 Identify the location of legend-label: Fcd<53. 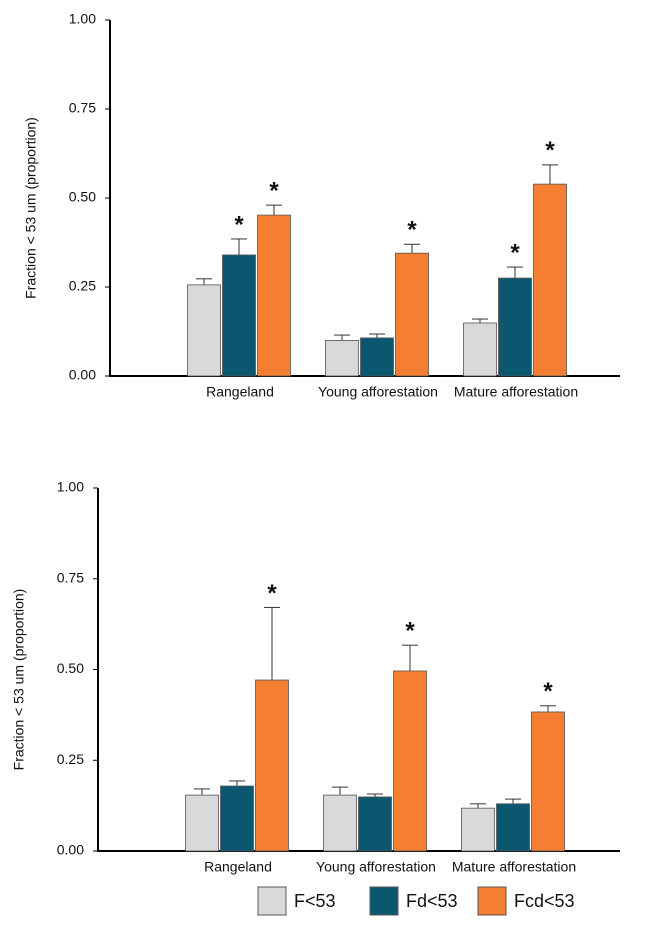
(544, 901).